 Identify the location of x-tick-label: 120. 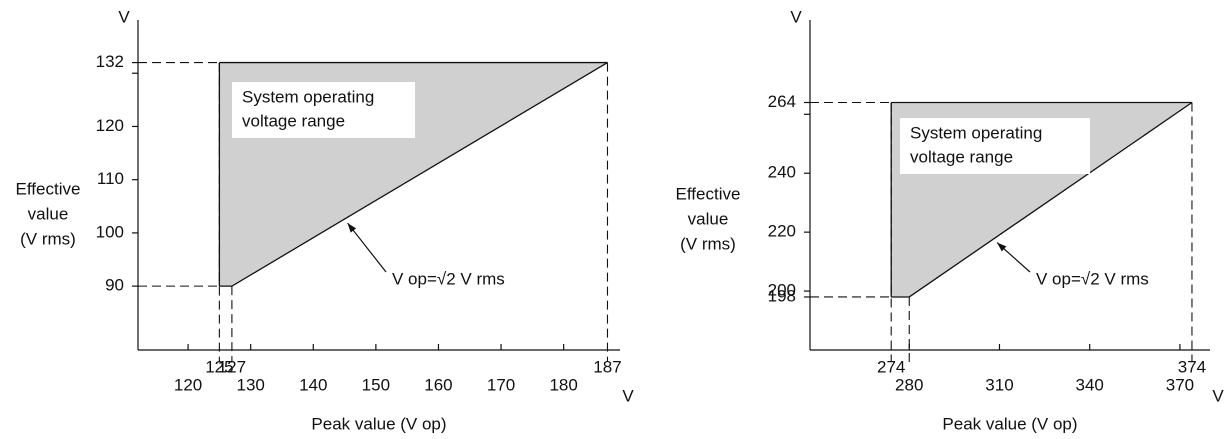
(188, 384).